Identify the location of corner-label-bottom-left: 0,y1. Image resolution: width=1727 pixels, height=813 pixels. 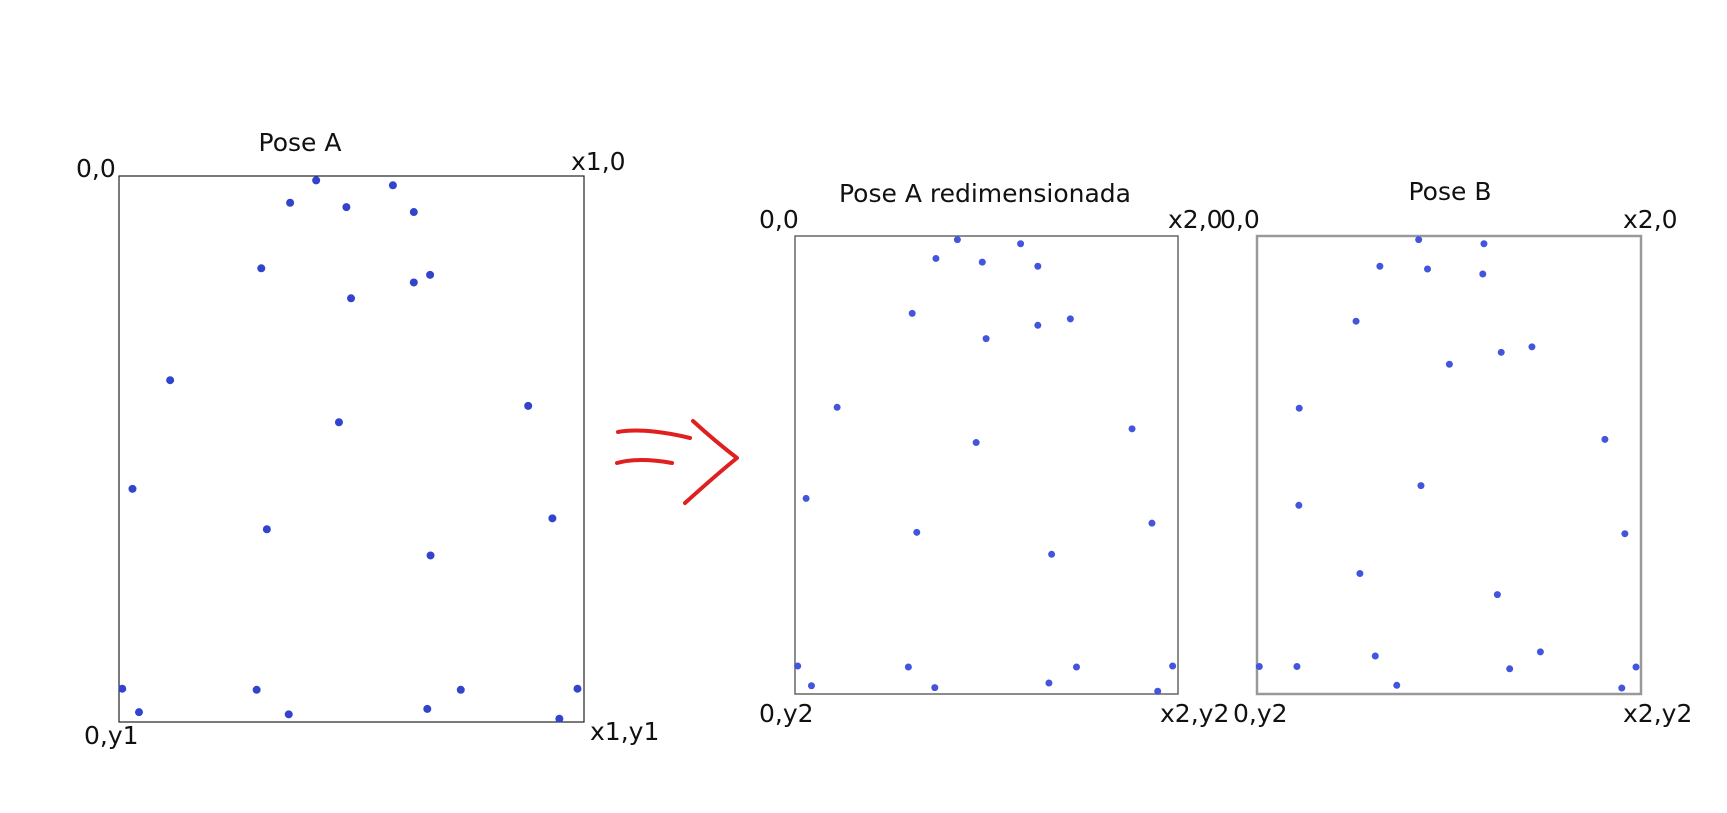
(111, 735).